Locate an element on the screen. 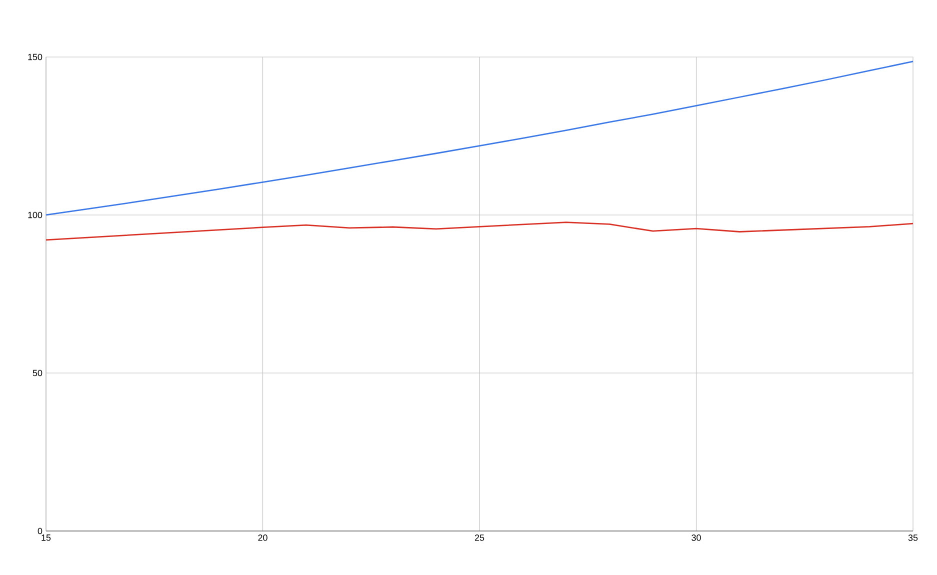 This screenshot has width=937, height=575. x-tick-label: 15 is located at coordinates (46, 537).